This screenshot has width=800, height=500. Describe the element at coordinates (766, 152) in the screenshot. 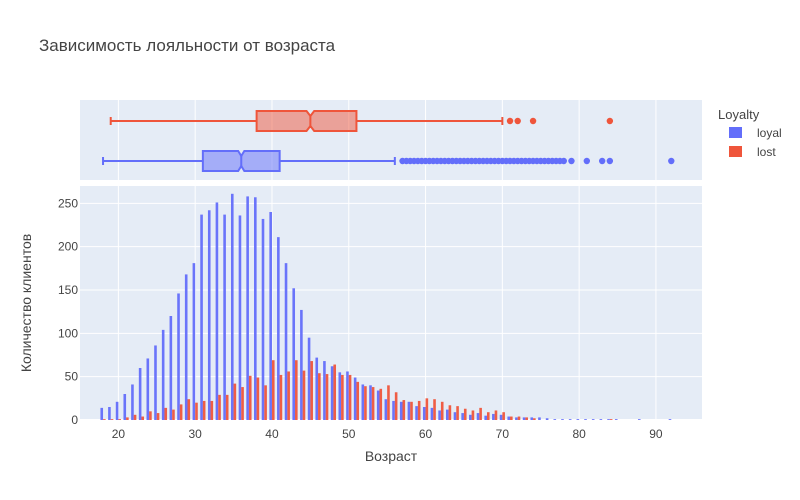

I see `legend-label-lost: lost` at that location.